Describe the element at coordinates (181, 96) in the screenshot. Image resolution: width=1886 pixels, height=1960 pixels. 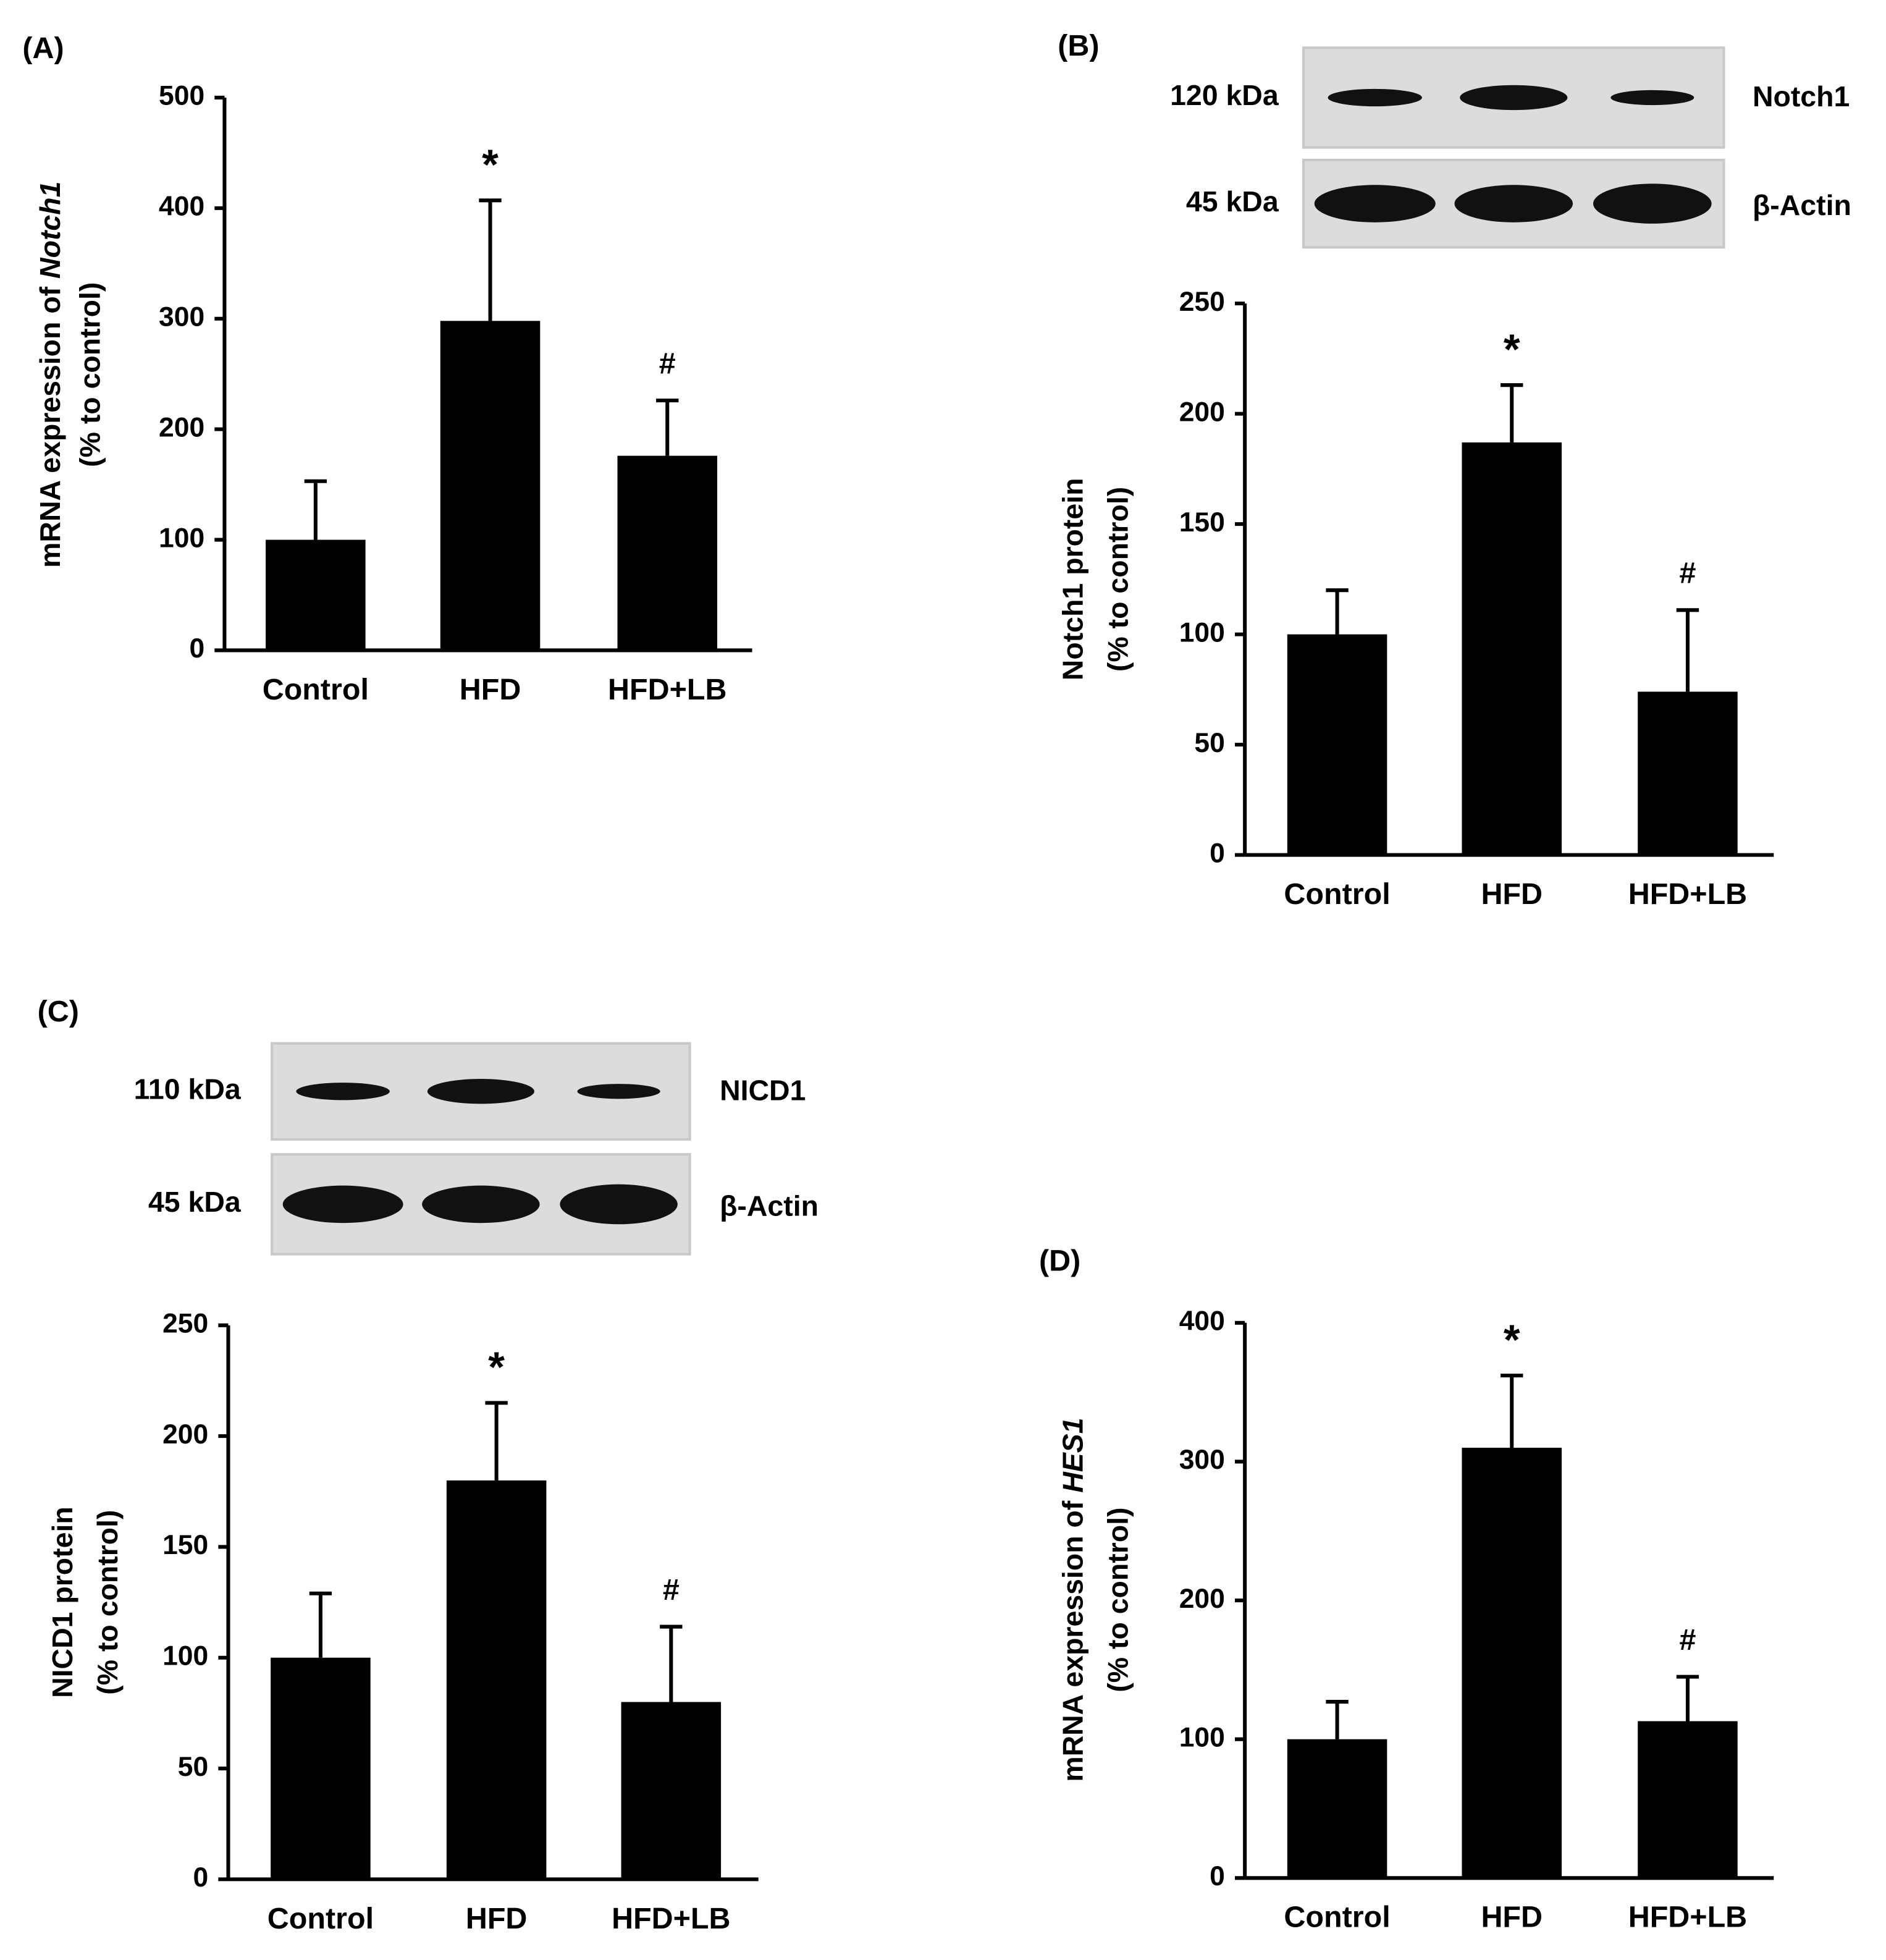
I see `y-tick-label: 500` at that location.